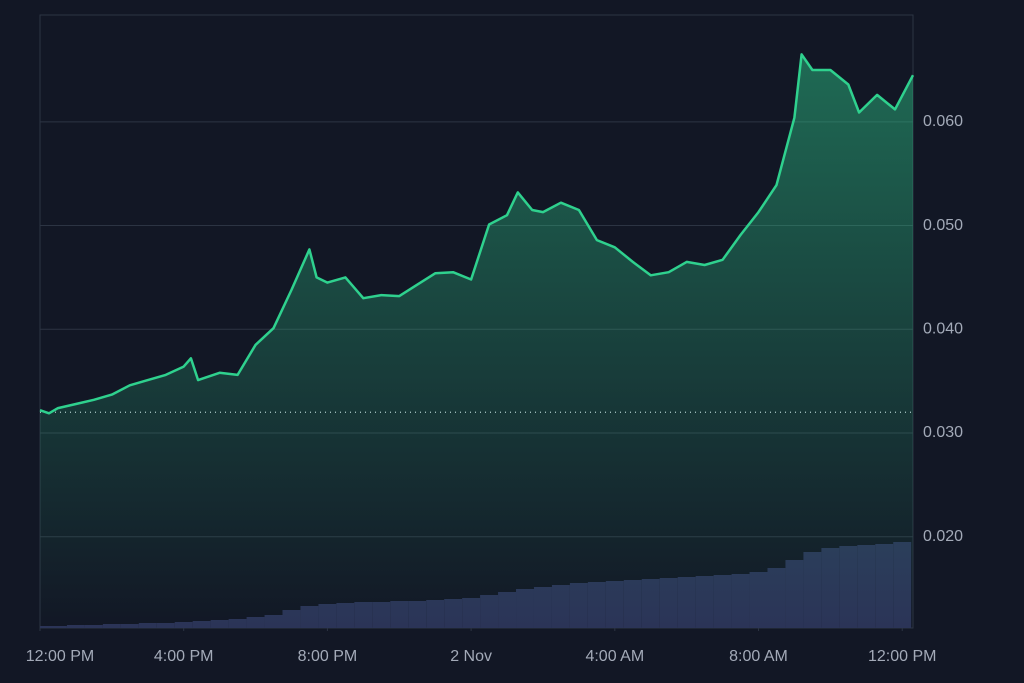 This screenshot has width=1024, height=683. Describe the element at coordinates (943, 121) in the screenshot. I see `y-tick-label: 0.060` at that location.